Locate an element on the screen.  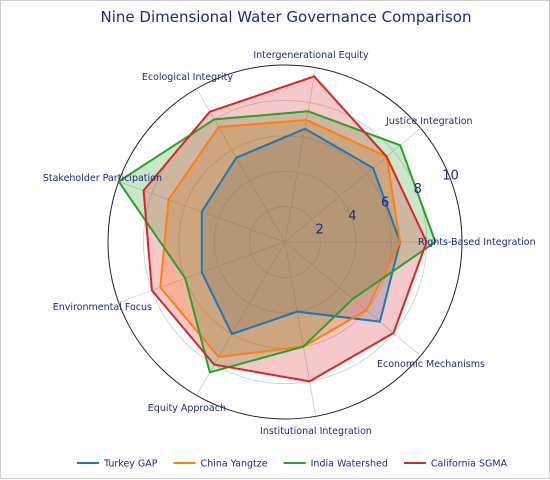
legend-label: India Watershed is located at coordinates (349, 464).